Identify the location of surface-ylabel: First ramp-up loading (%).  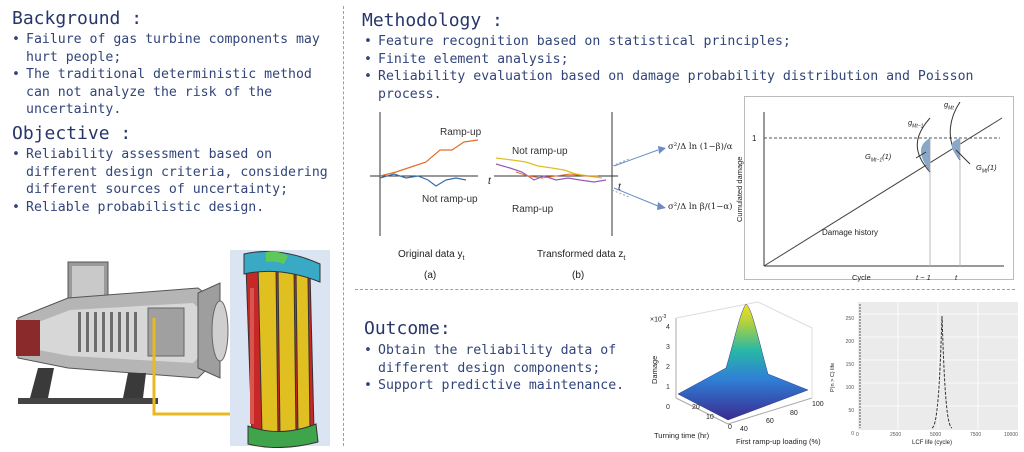
(778, 441).